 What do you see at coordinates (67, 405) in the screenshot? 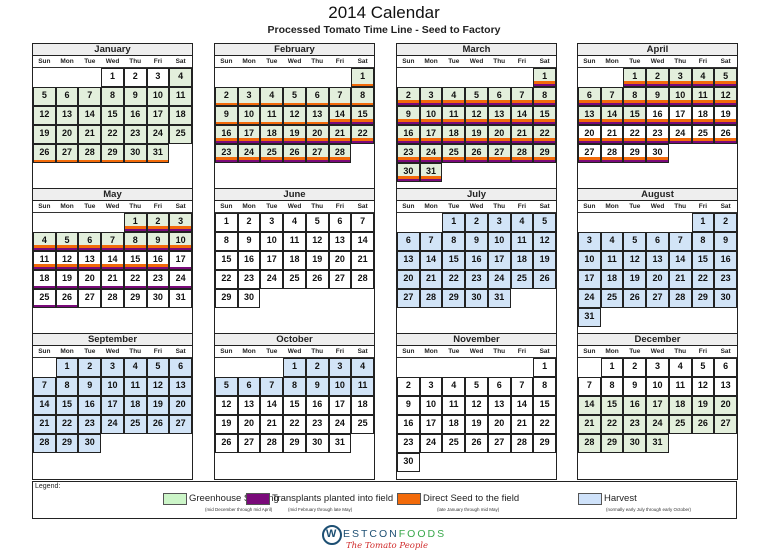
I see `day-cell: 15` at bounding box center [67, 405].